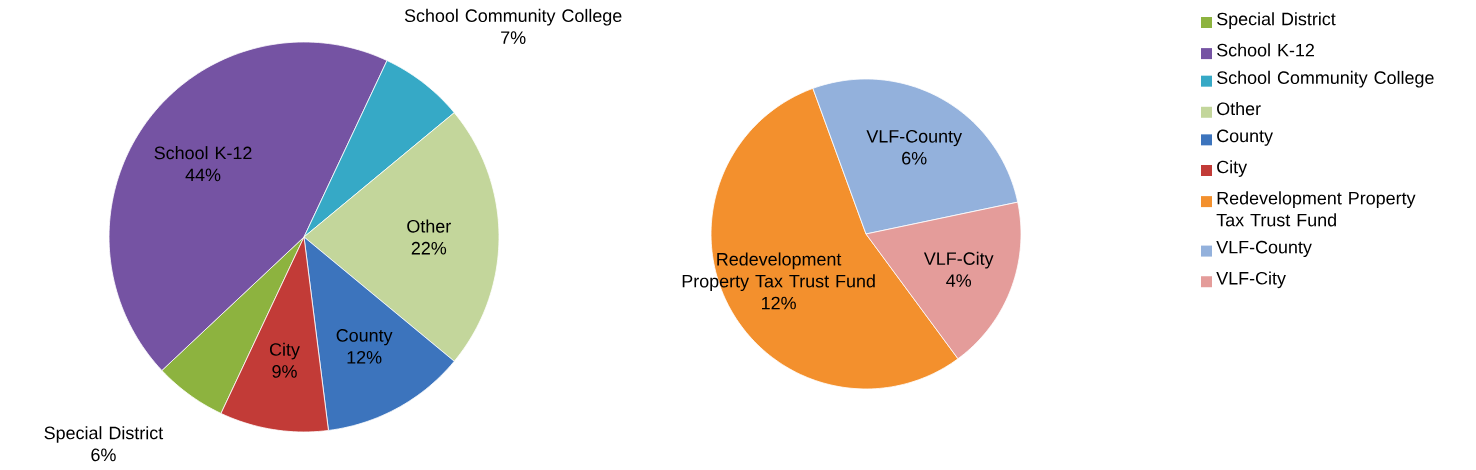 The image size is (1476, 470). I want to click on legend-label: VLF-City, so click(1251, 280).